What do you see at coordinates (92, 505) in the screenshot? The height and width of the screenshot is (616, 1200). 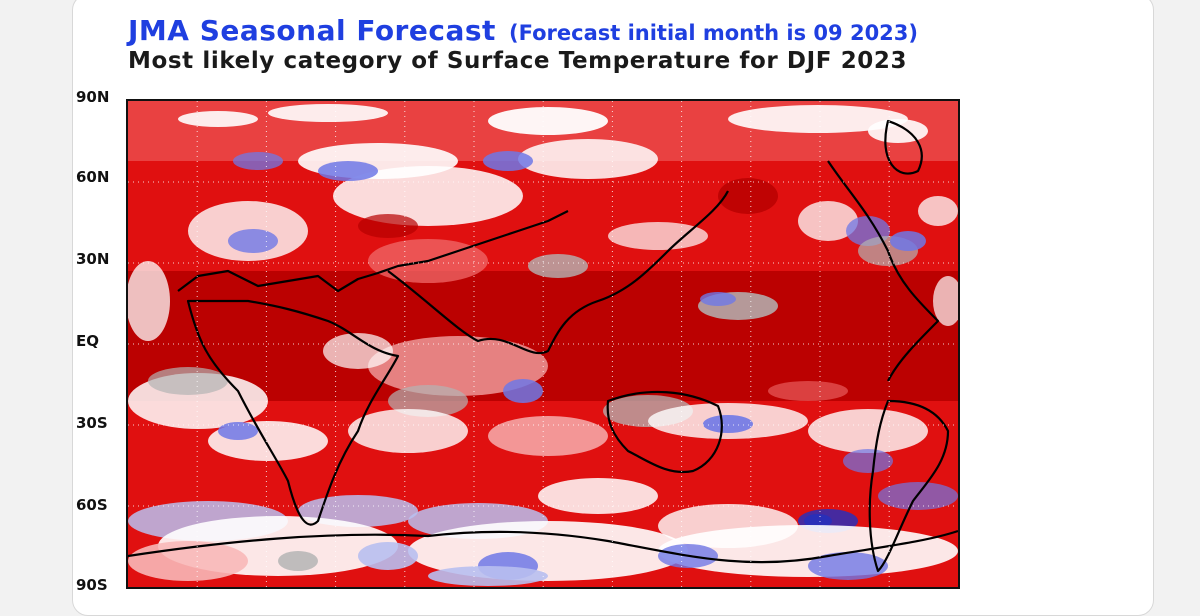 I see `lat-label-60s: 60S` at bounding box center [92, 505].